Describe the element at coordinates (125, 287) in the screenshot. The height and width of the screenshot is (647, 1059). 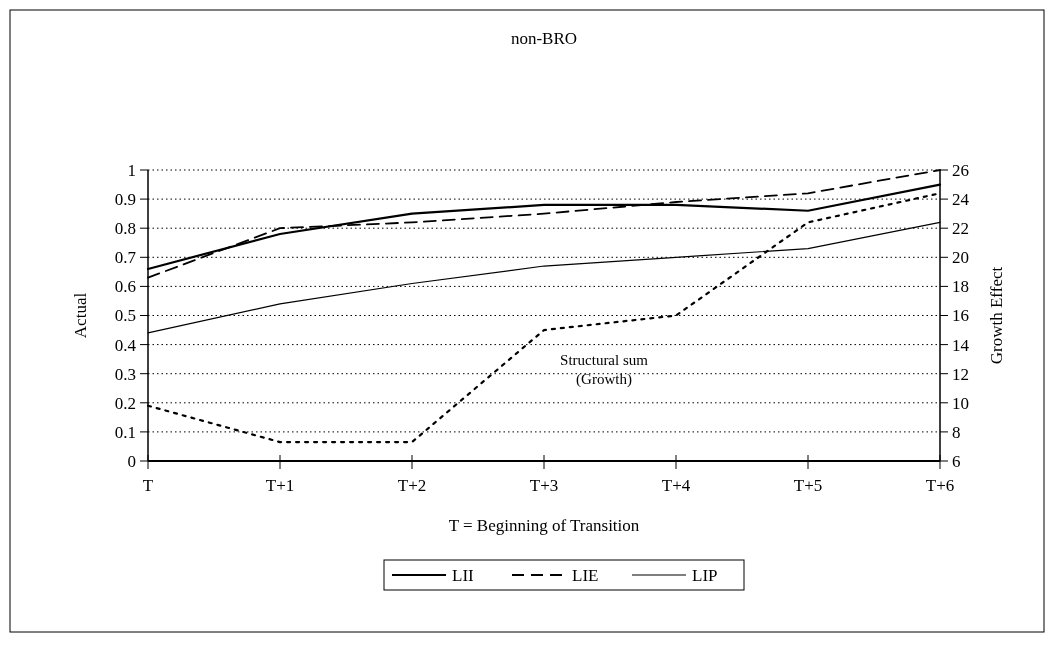
I see `y-tick-label: 0.6` at that location.